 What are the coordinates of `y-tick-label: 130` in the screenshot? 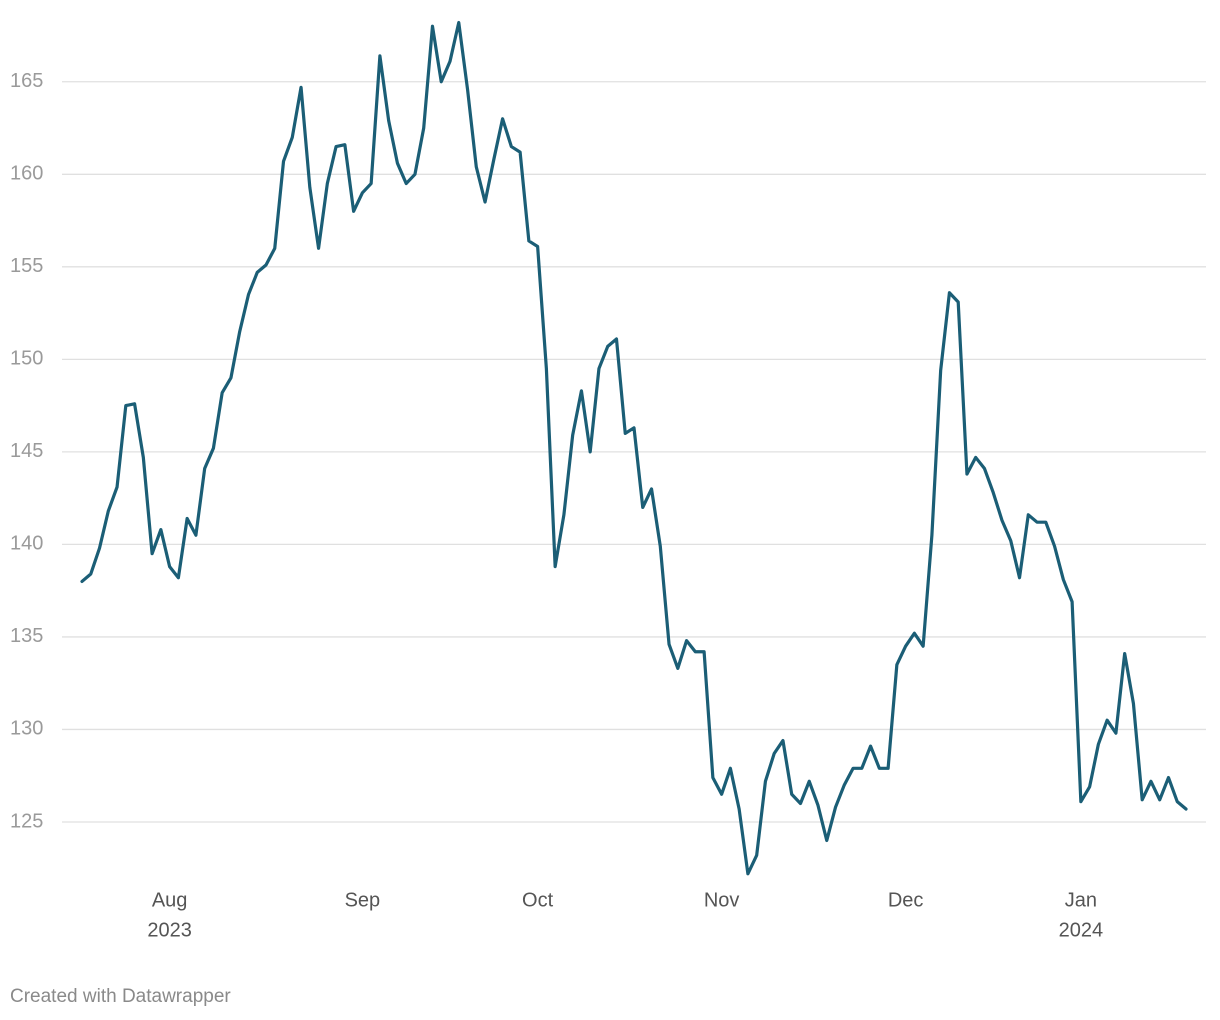 It's located at (26, 729).